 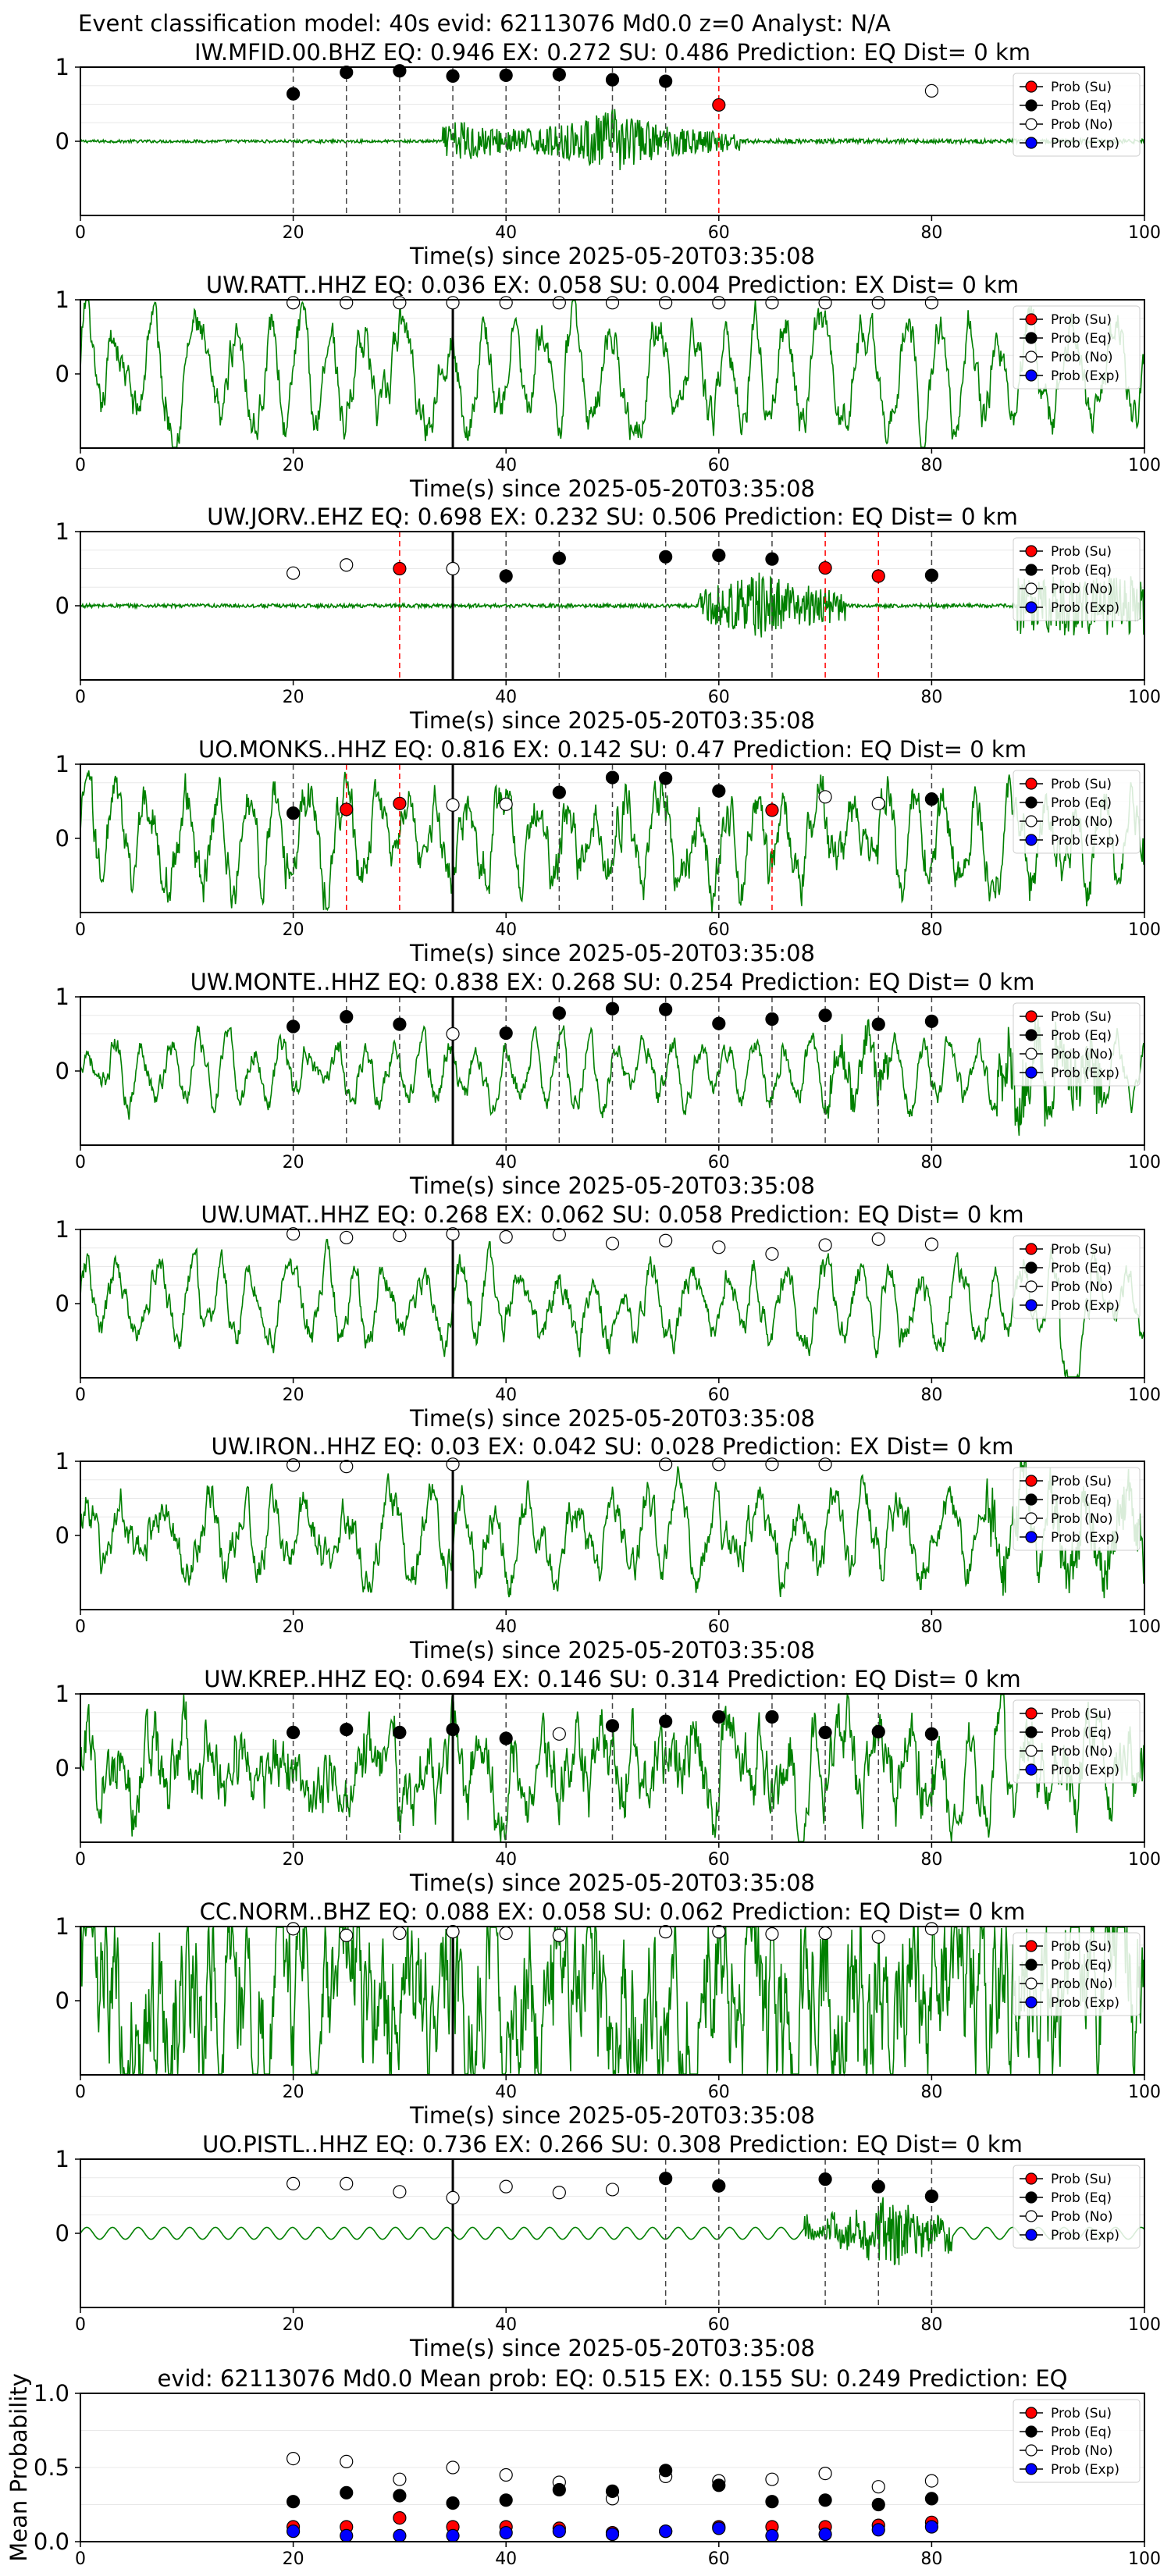 I want to click on legend: Prob (Su) Prob (Eq) Prob (No) Prob (Exp), so click(x=1077, y=1741).